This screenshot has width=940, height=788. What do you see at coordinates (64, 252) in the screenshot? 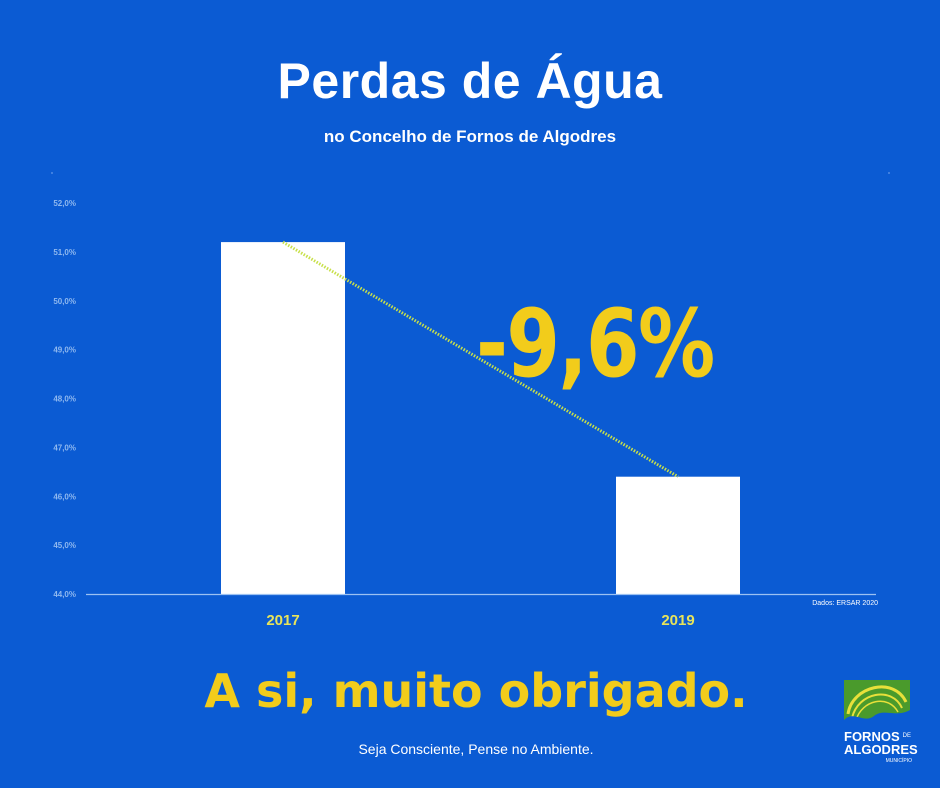
I see `y-tick-label: 51,0%` at bounding box center [64, 252].